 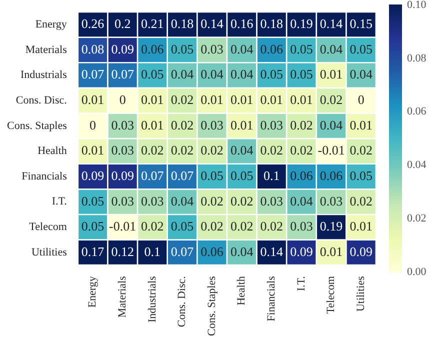 I want to click on y-tick-label: Cons. Disc., so click(x=42, y=100).